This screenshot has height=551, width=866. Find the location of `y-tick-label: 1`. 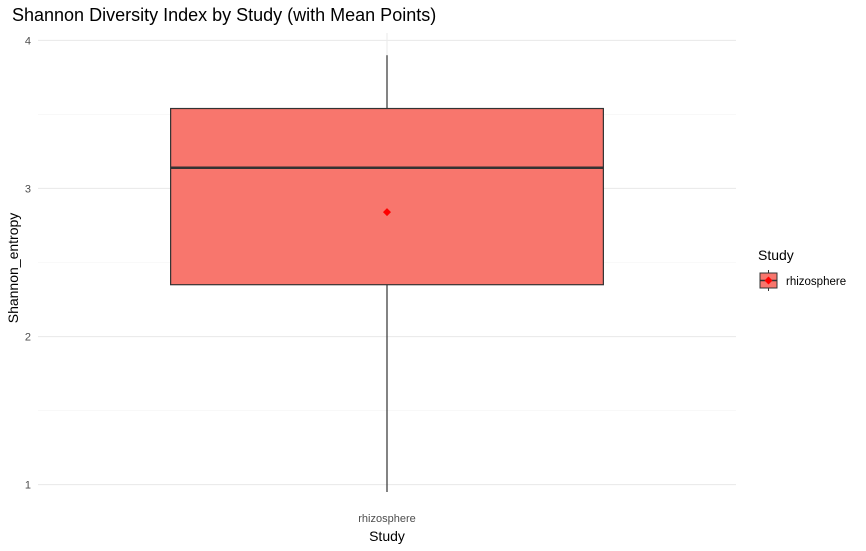

y-tick-label: 1 is located at coordinates (28, 486).